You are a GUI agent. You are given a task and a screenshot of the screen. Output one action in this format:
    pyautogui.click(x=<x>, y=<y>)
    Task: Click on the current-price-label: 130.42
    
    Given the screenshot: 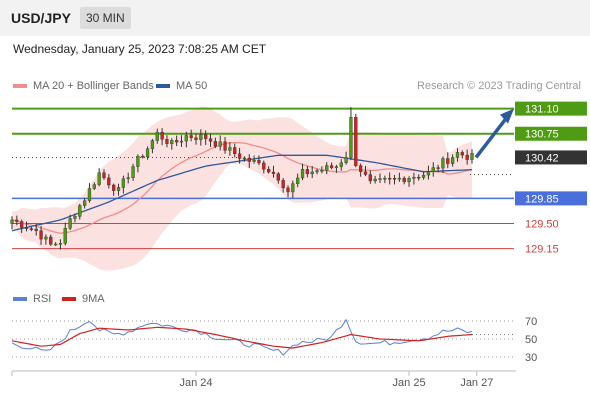 What is the action you would take?
    pyautogui.click(x=542, y=158)
    